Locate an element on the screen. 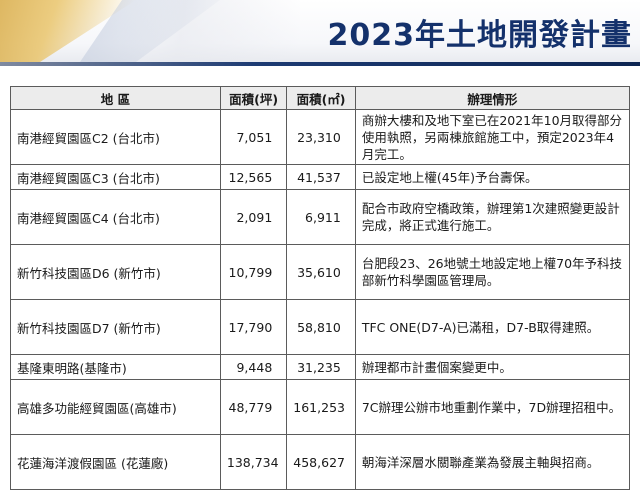 The height and width of the screenshot is (490, 640). cell-area: 高雄多功能經貿園區(高雄市) is located at coordinates (115, 407).